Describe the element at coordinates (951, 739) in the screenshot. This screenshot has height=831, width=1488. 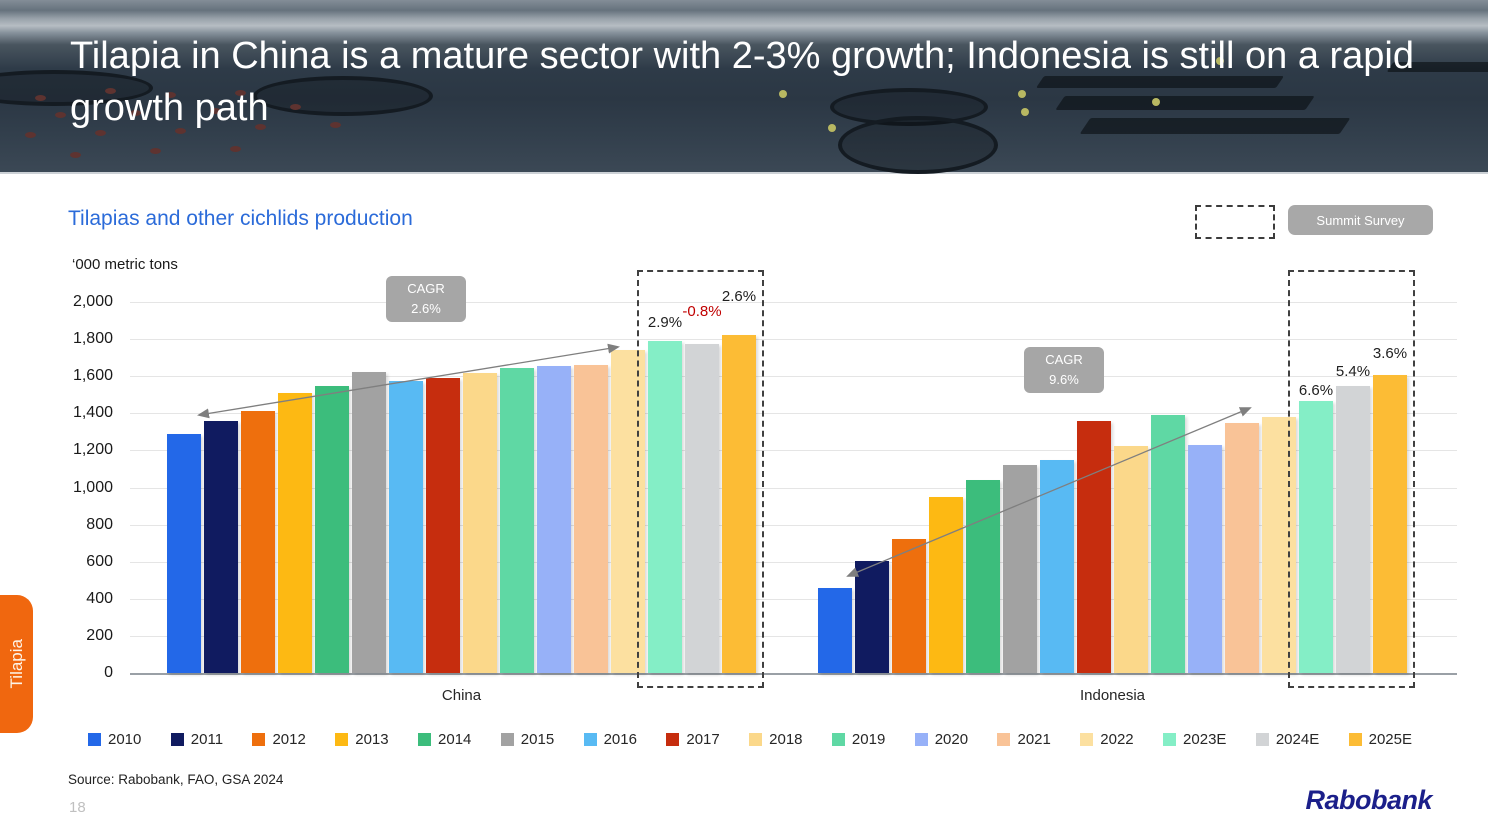
I see `legend-label: 2020` at that location.